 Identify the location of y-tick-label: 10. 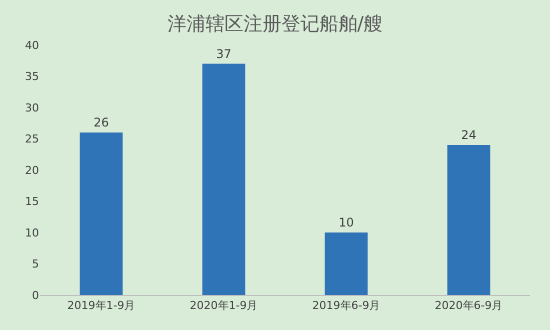
(32, 233).